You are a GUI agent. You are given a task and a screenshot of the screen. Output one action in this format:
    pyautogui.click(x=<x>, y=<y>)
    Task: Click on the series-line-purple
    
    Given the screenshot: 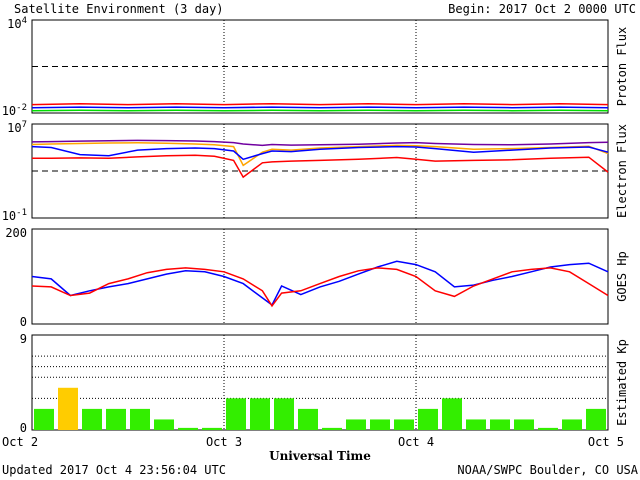 What is the action you would take?
    pyautogui.click(x=320, y=143)
    